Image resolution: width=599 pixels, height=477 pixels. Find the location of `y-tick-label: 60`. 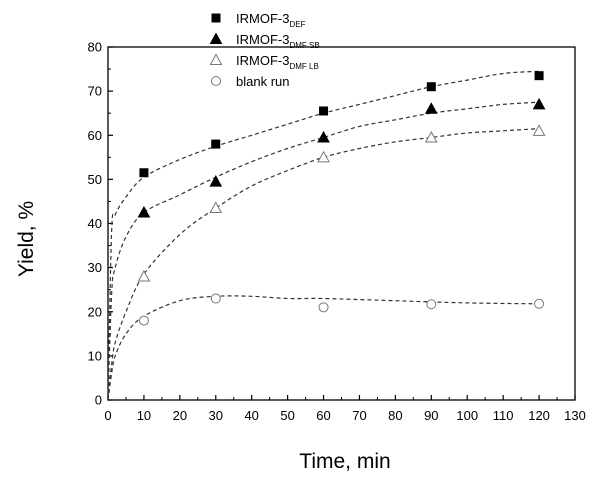

y-tick-label: 60 is located at coordinates (95, 135).